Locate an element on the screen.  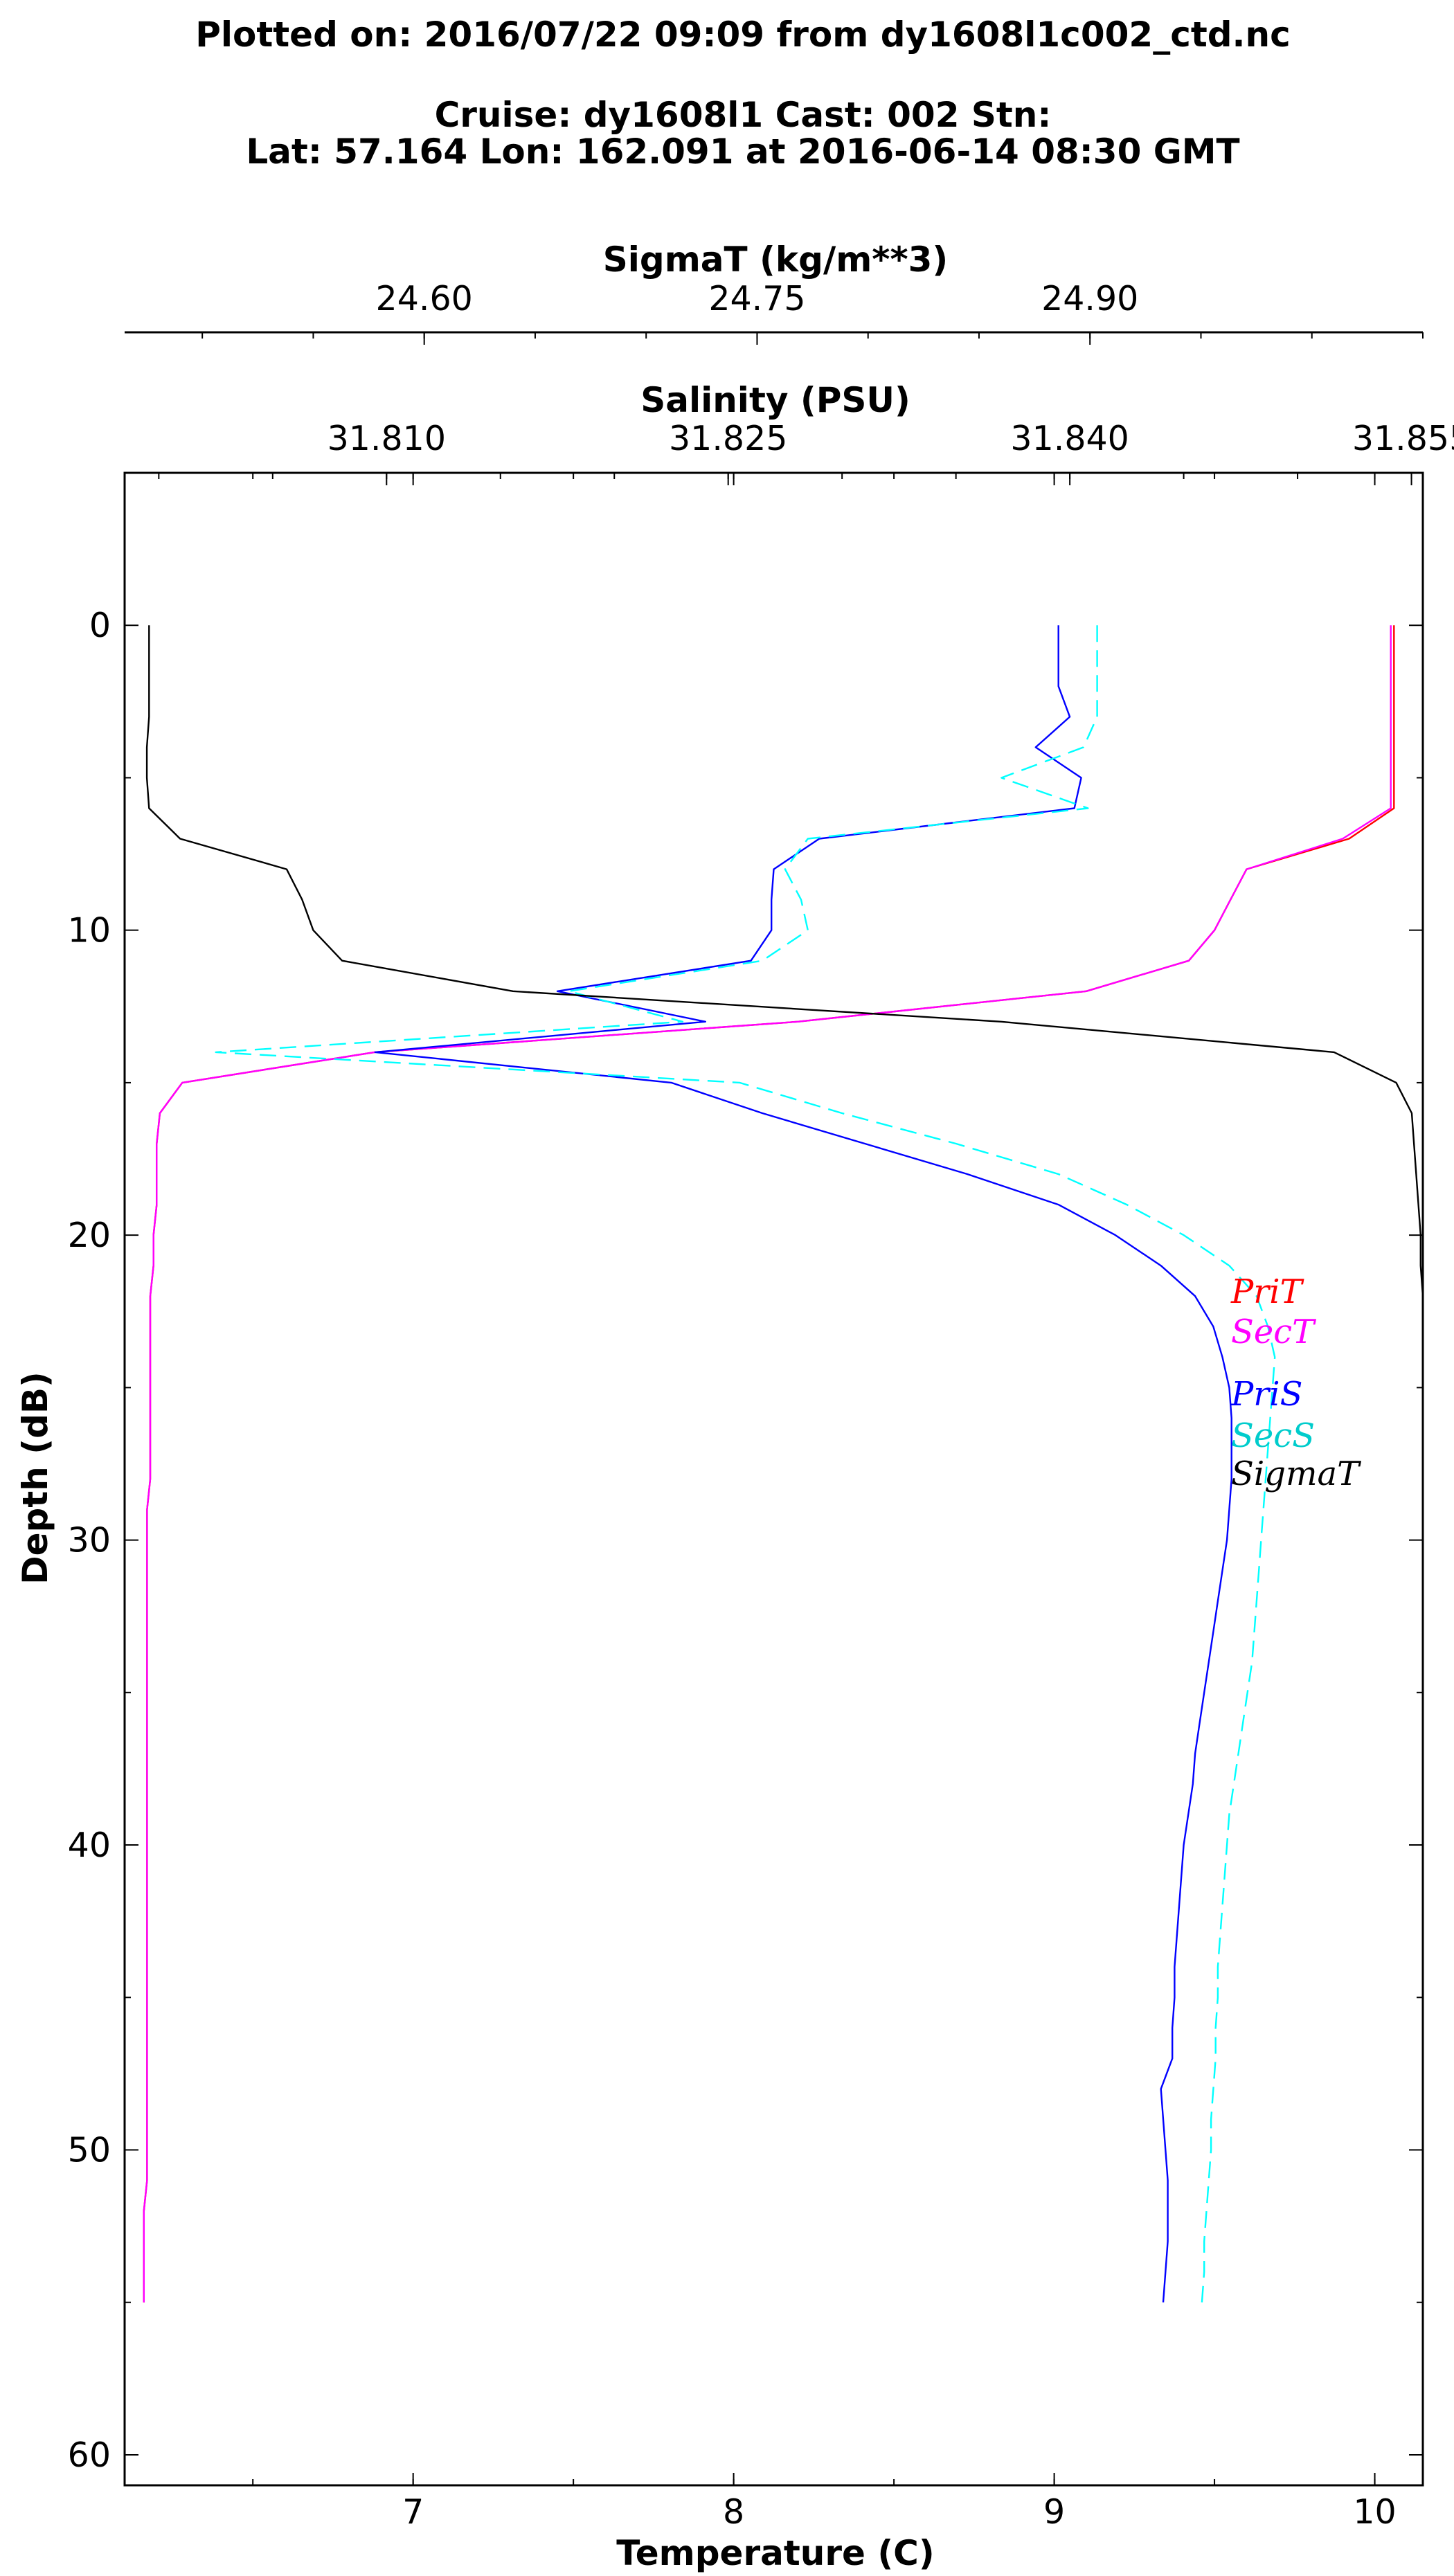
temperature-axis-label: Temperature (C) is located at coordinates (775, 2553).